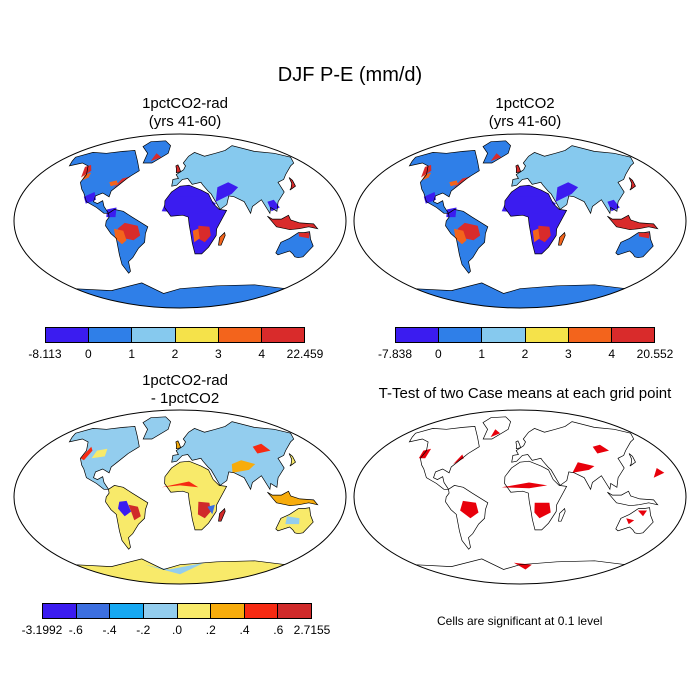 This screenshot has width=700, height=700. Describe the element at coordinates (438, 354) in the screenshot. I see `colorbar-label: 0` at that location.